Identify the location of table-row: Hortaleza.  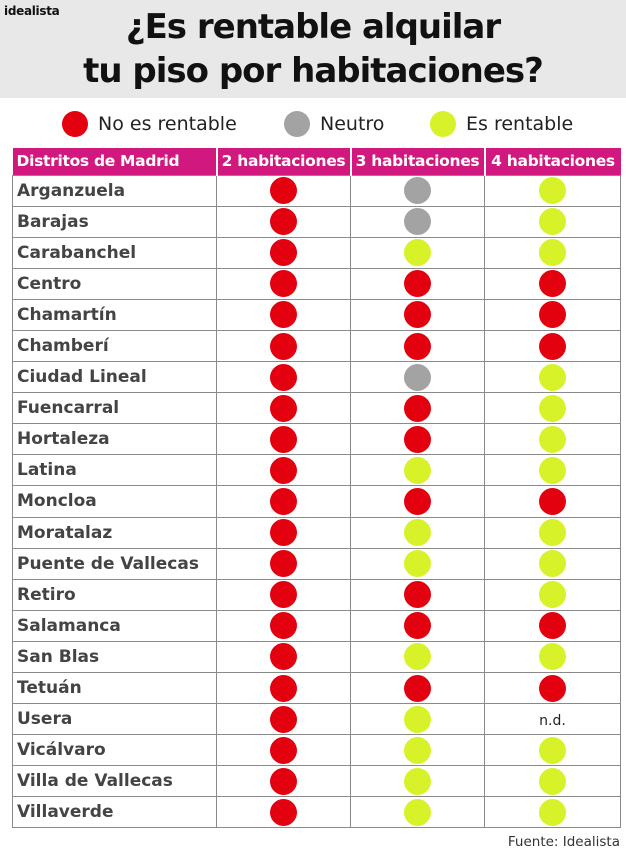
(316, 439).